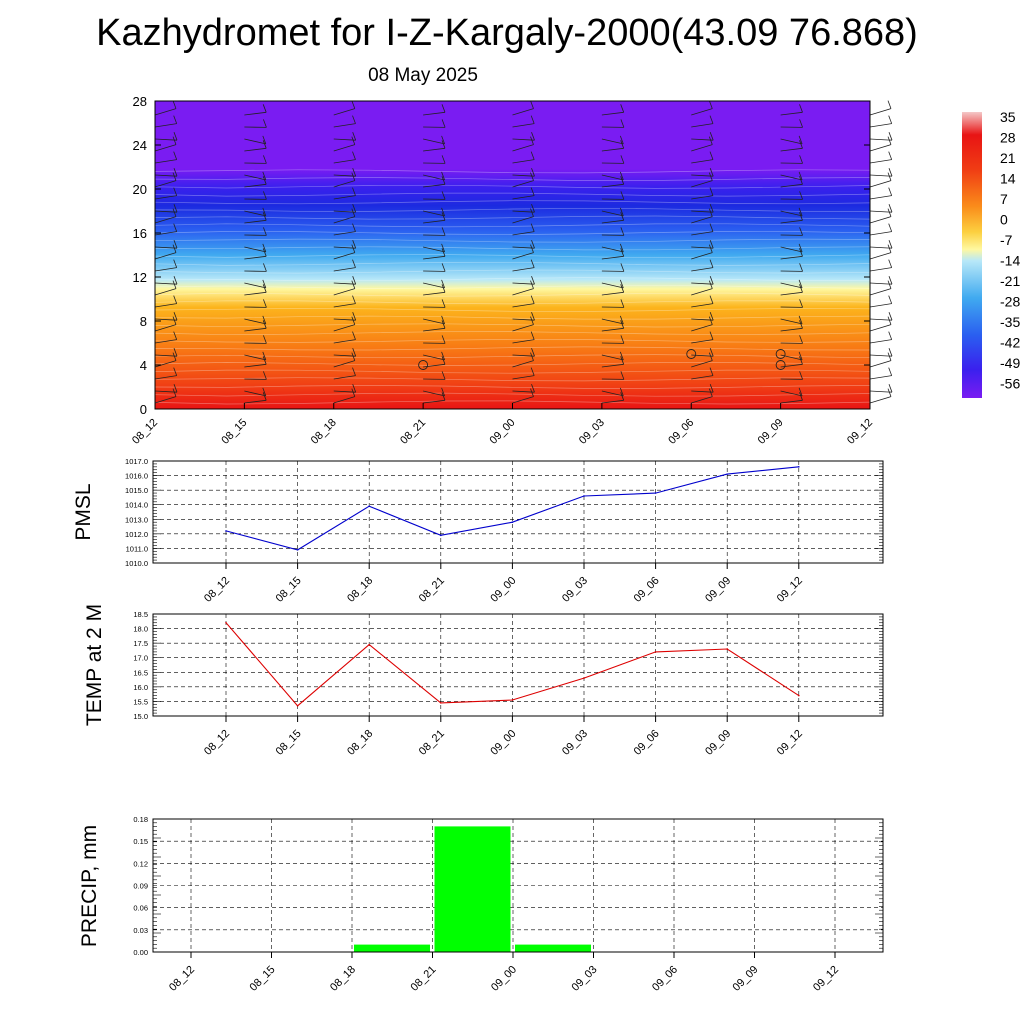 This screenshot has height=1024, width=1024. I want to click on heatmap-y-tick-label: 0, so click(143, 409).